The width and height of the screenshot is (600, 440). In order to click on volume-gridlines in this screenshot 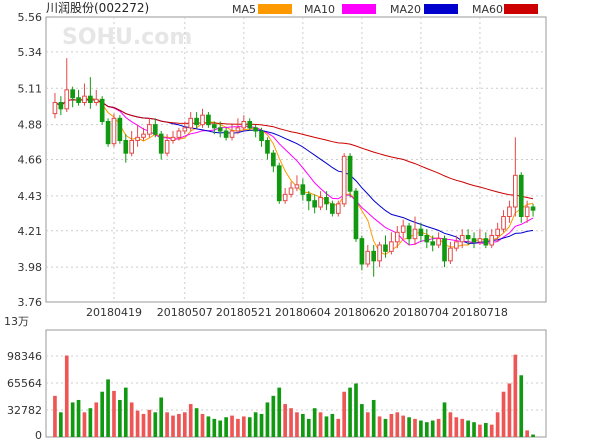, I will do `click(296, 383)`.